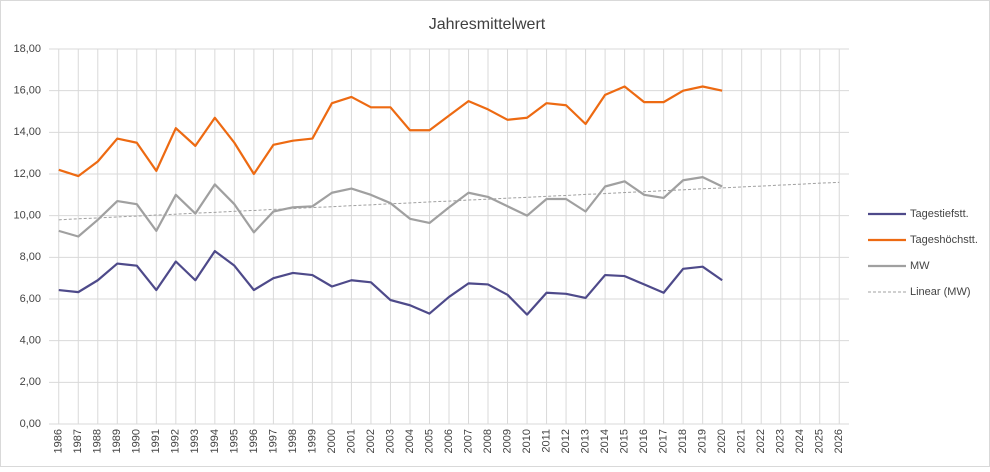 The width and height of the screenshot is (990, 472). I want to click on y-tick-label: 8,00, so click(30, 257).